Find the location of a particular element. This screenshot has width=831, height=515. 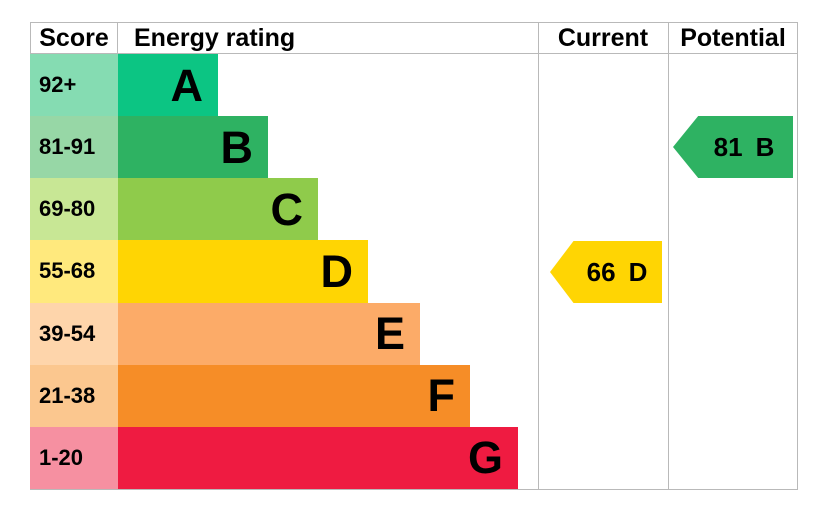

band-row-g: 1-20 G is located at coordinates (284, 457).